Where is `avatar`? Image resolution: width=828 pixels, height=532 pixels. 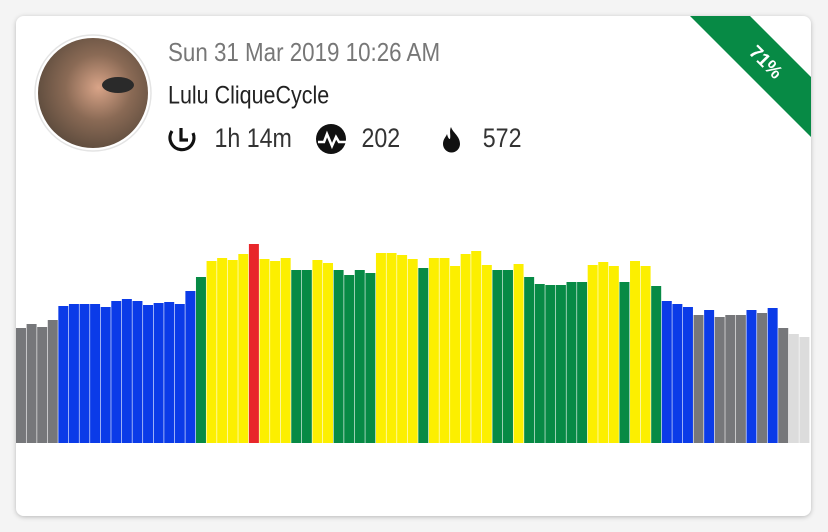 avatar is located at coordinates (93, 93).